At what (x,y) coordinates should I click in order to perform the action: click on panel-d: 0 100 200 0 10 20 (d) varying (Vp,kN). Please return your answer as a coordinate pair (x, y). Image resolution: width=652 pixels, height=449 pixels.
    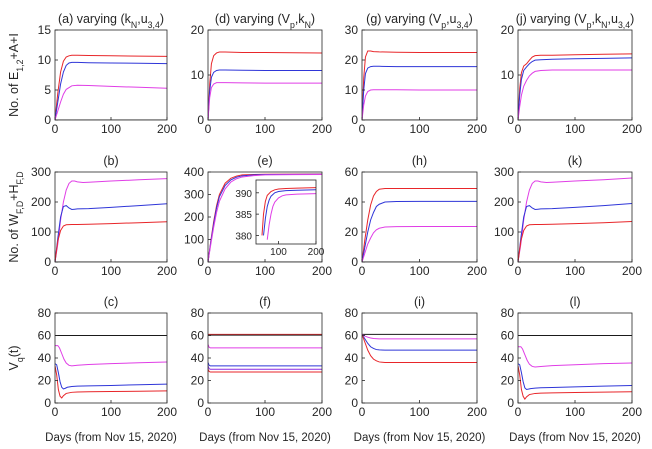
    Looking at the image, I should click on (262, 74).